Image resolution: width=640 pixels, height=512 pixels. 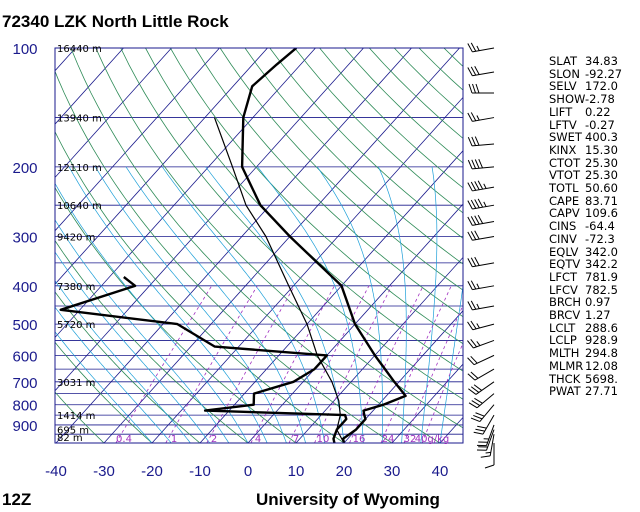 What do you see at coordinates (601, 353) in the screenshot?
I see `index-value: 294.8` at bounding box center [601, 353].